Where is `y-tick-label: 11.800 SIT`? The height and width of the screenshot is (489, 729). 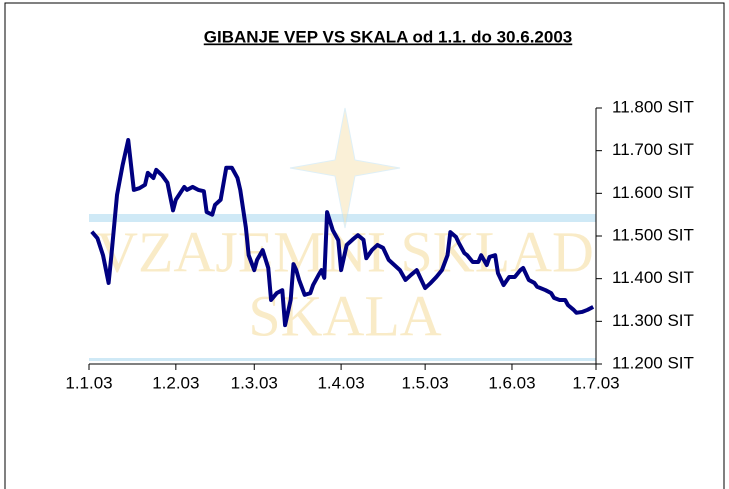 y-tick-label: 11.800 SIT is located at coordinates (653, 106).